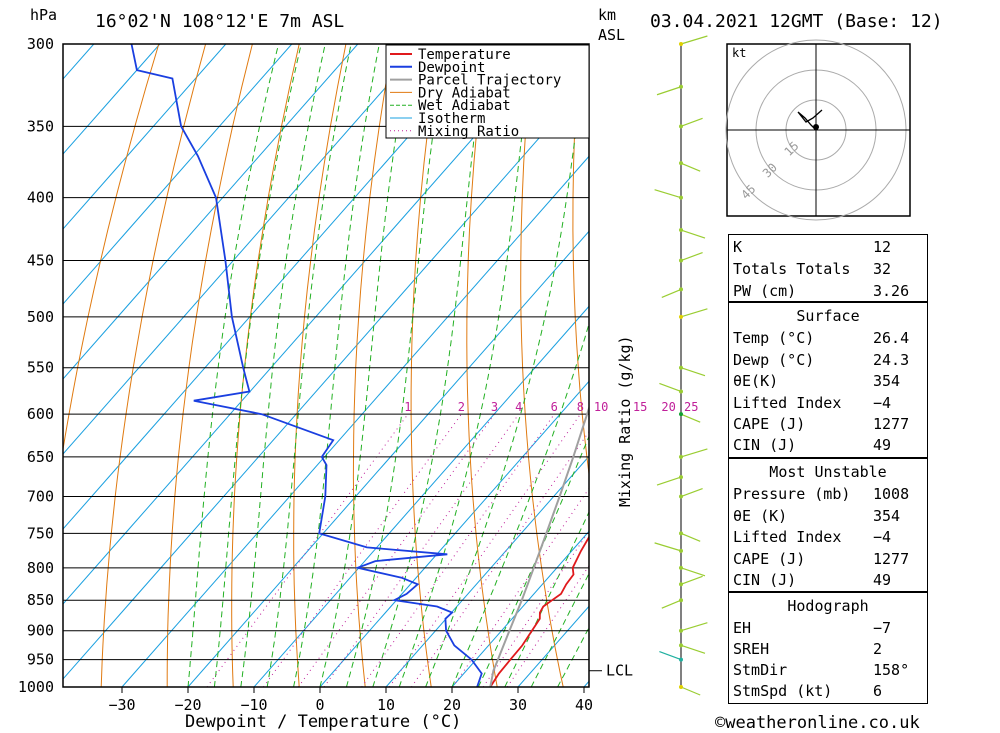 Image resolution: width=1000 pixels, height=733 pixels. Describe the element at coordinates (817, 723) in the screenshot. I see `copyright-footer: ©weatheronline.co.uk` at that location.